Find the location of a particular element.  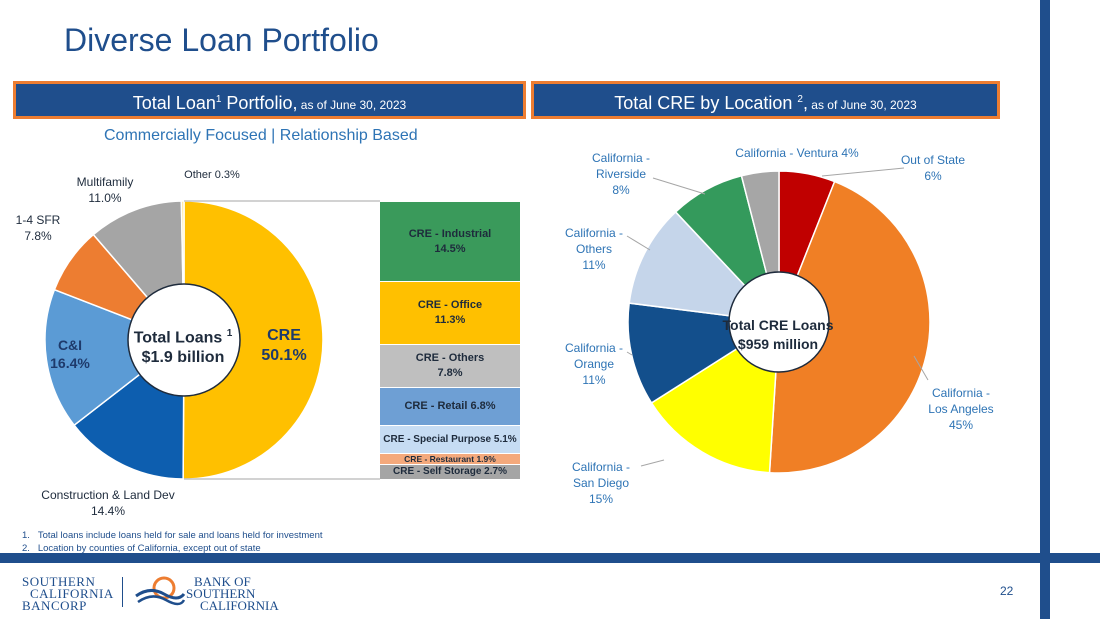

loan-slice-cre is located at coordinates (253, 340).